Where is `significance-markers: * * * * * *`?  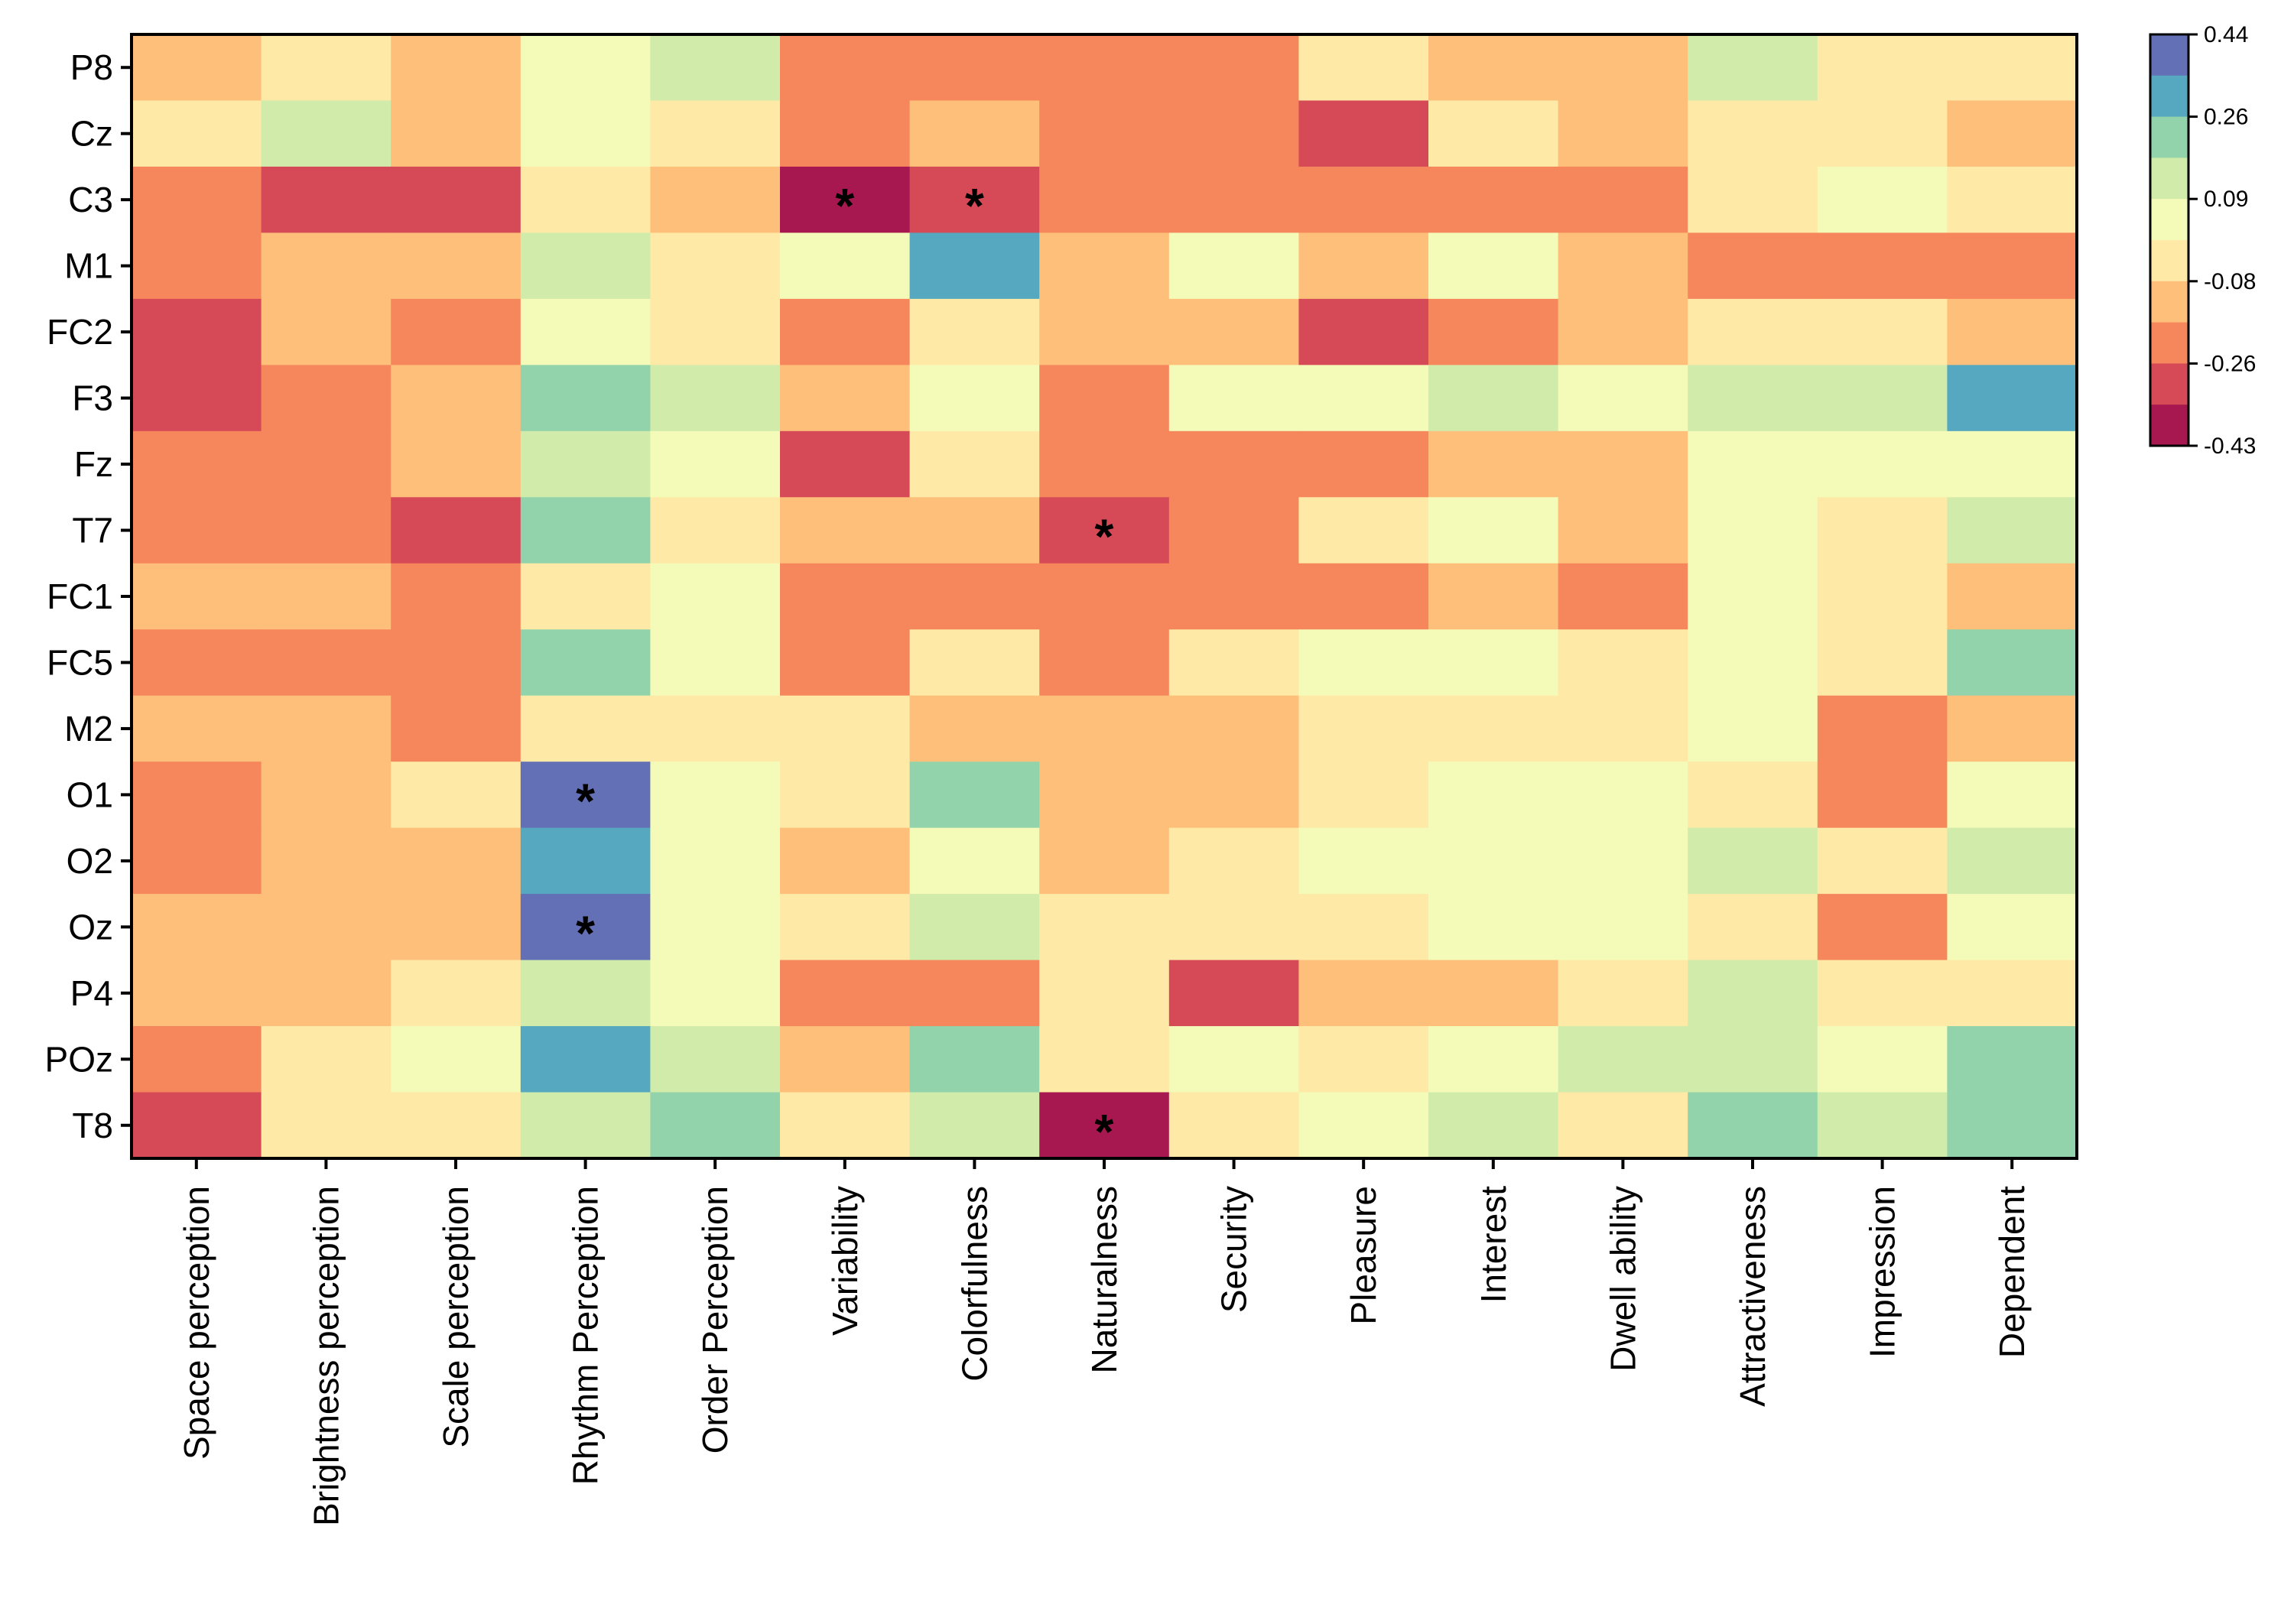 significance-markers: * * * * * * is located at coordinates (844, 668).